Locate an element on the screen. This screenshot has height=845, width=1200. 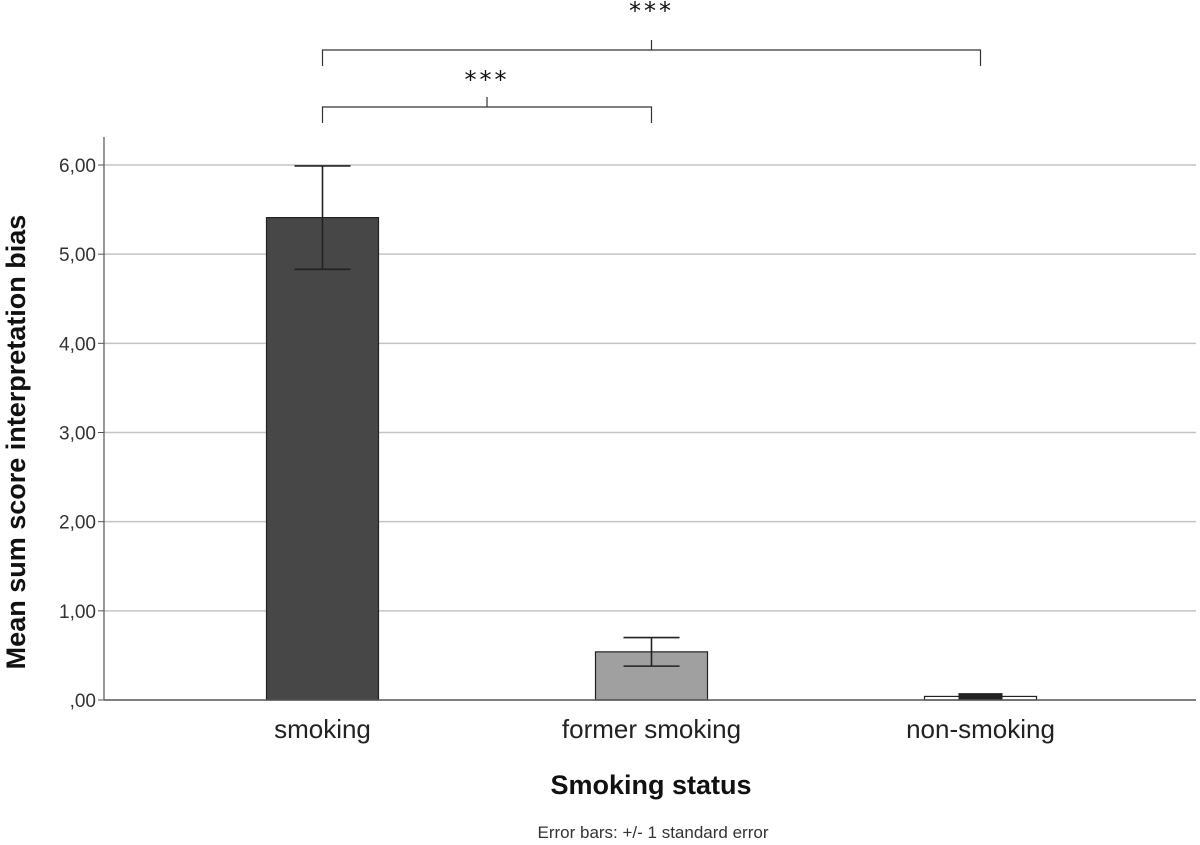
error-bar-note: Error bars: +/- 1 standard error is located at coordinates (652, 832).